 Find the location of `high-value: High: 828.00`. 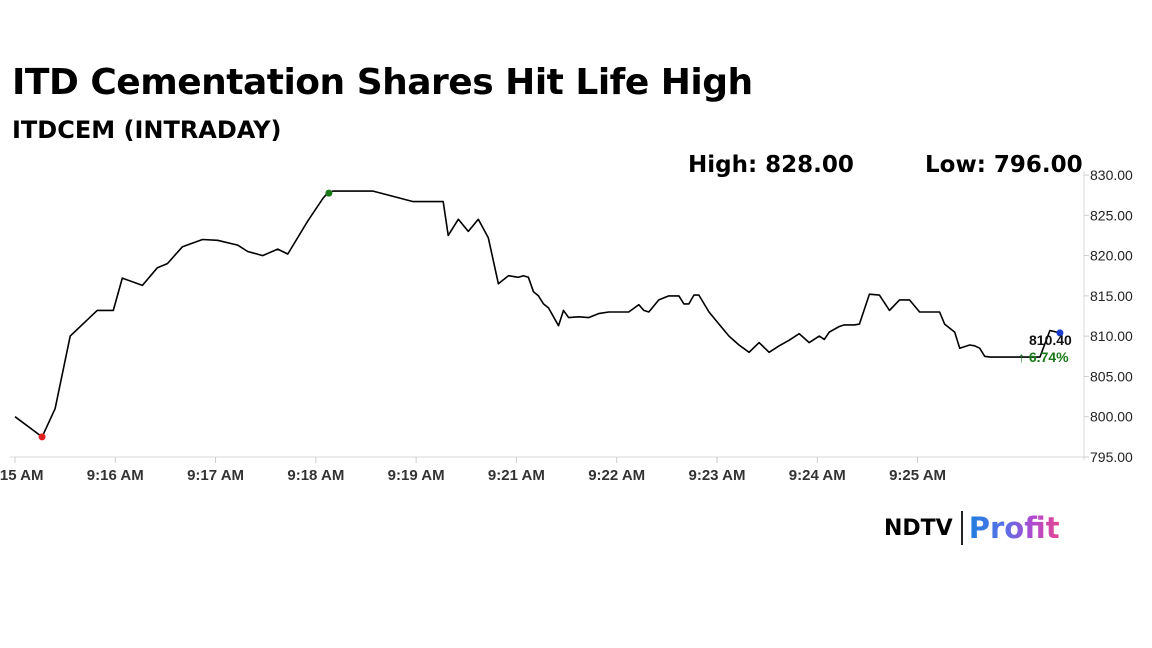

high-value: High: 828.00 is located at coordinates (771, 165).